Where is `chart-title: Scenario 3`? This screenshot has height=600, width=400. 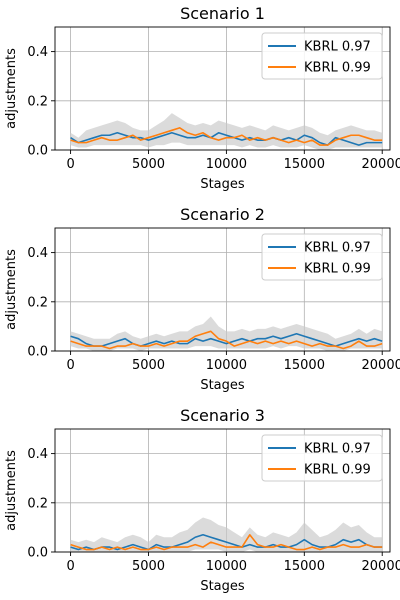
chart-title: Scenario 3 is located at coordinates (222, 415).